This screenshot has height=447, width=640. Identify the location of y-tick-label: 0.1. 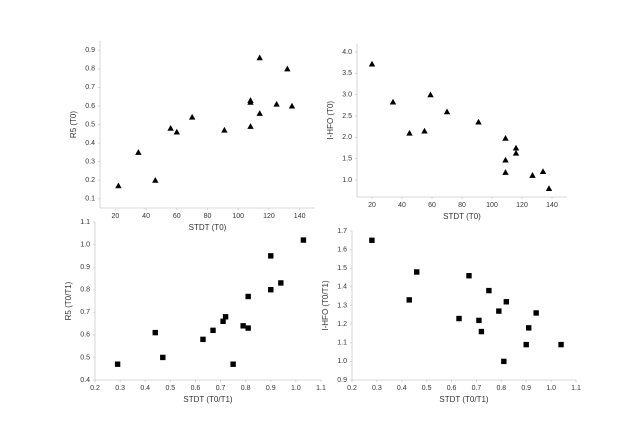
(90, 199).